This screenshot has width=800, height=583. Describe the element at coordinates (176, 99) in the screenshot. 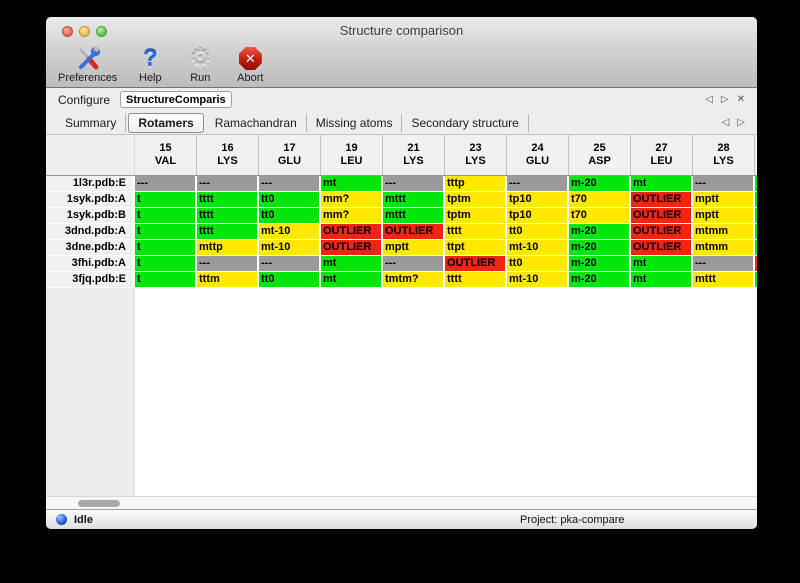

I see `configure-name-input` at that location.